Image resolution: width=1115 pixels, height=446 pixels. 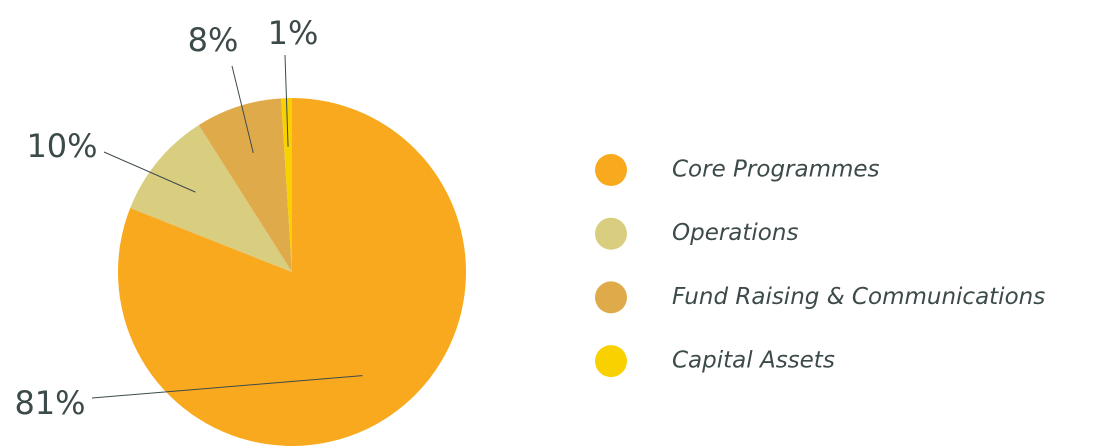 I want to click on legend-label: Fund Raising & Communications, so click(x=858, y=297).